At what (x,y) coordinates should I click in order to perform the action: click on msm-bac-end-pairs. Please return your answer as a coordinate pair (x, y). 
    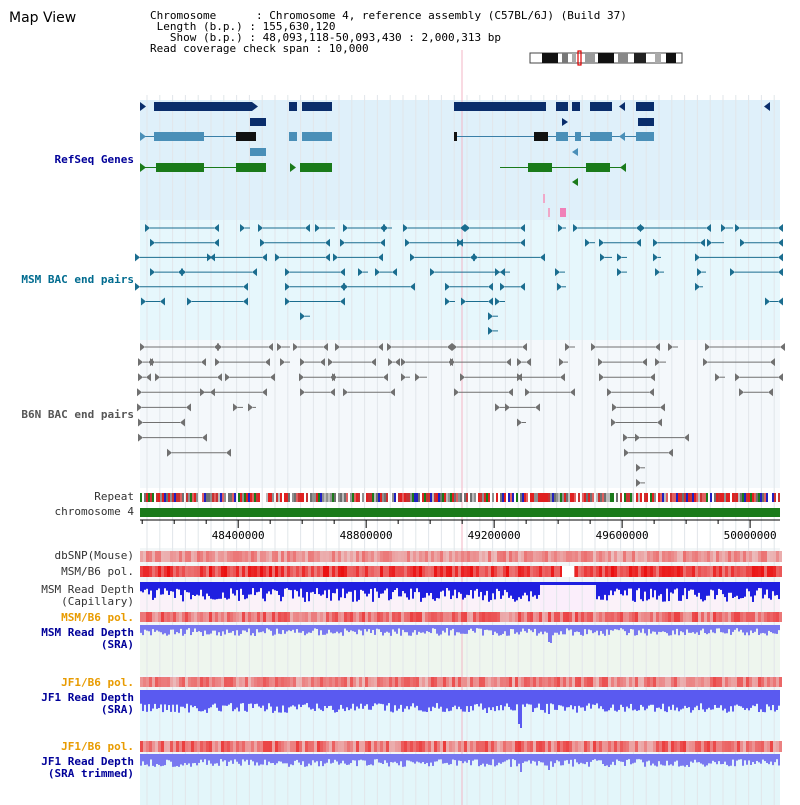
    Looking at the image, I should click on (459, 279).